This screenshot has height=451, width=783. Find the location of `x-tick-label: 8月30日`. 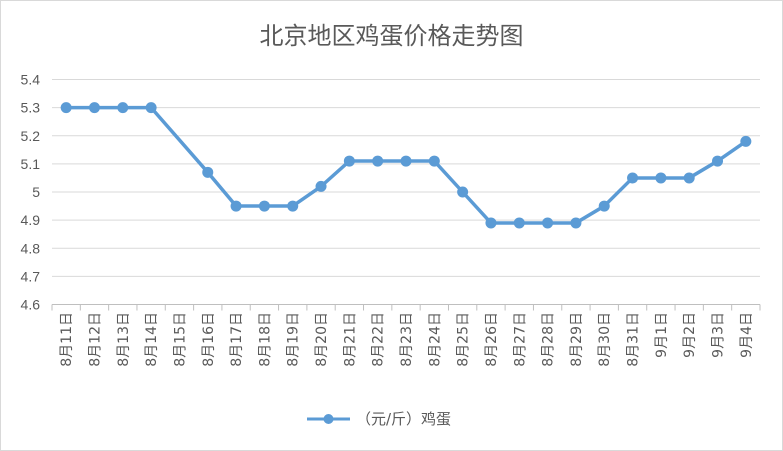

x-tick-label: 8月30日 is located at coordinates (605, 339).